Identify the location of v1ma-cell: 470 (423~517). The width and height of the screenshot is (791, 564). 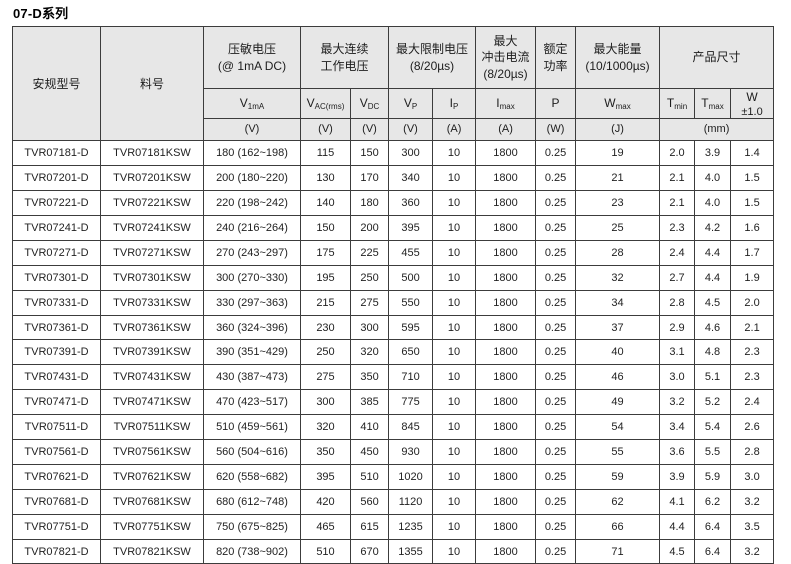
(252, 402).